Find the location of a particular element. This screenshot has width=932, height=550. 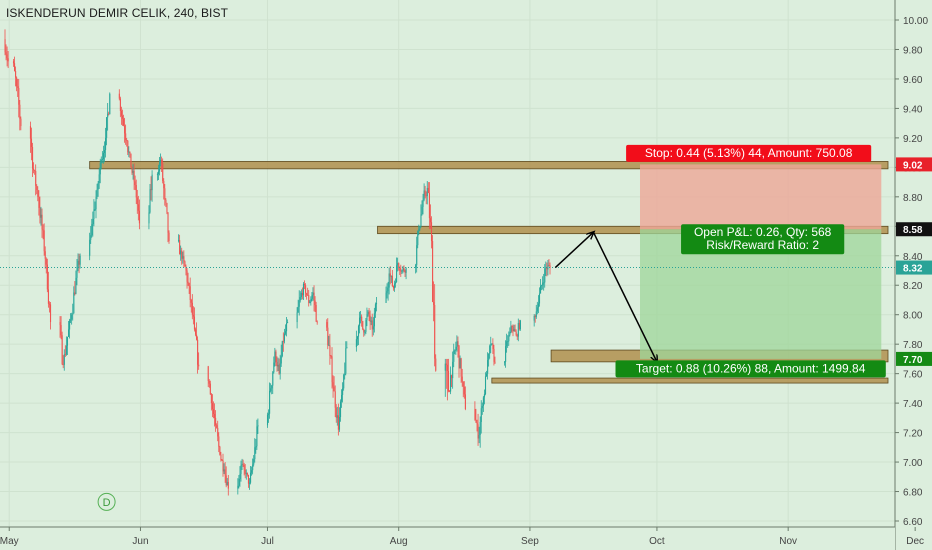

price-tick-label: 7.40 is located at coordinates (913, 404).